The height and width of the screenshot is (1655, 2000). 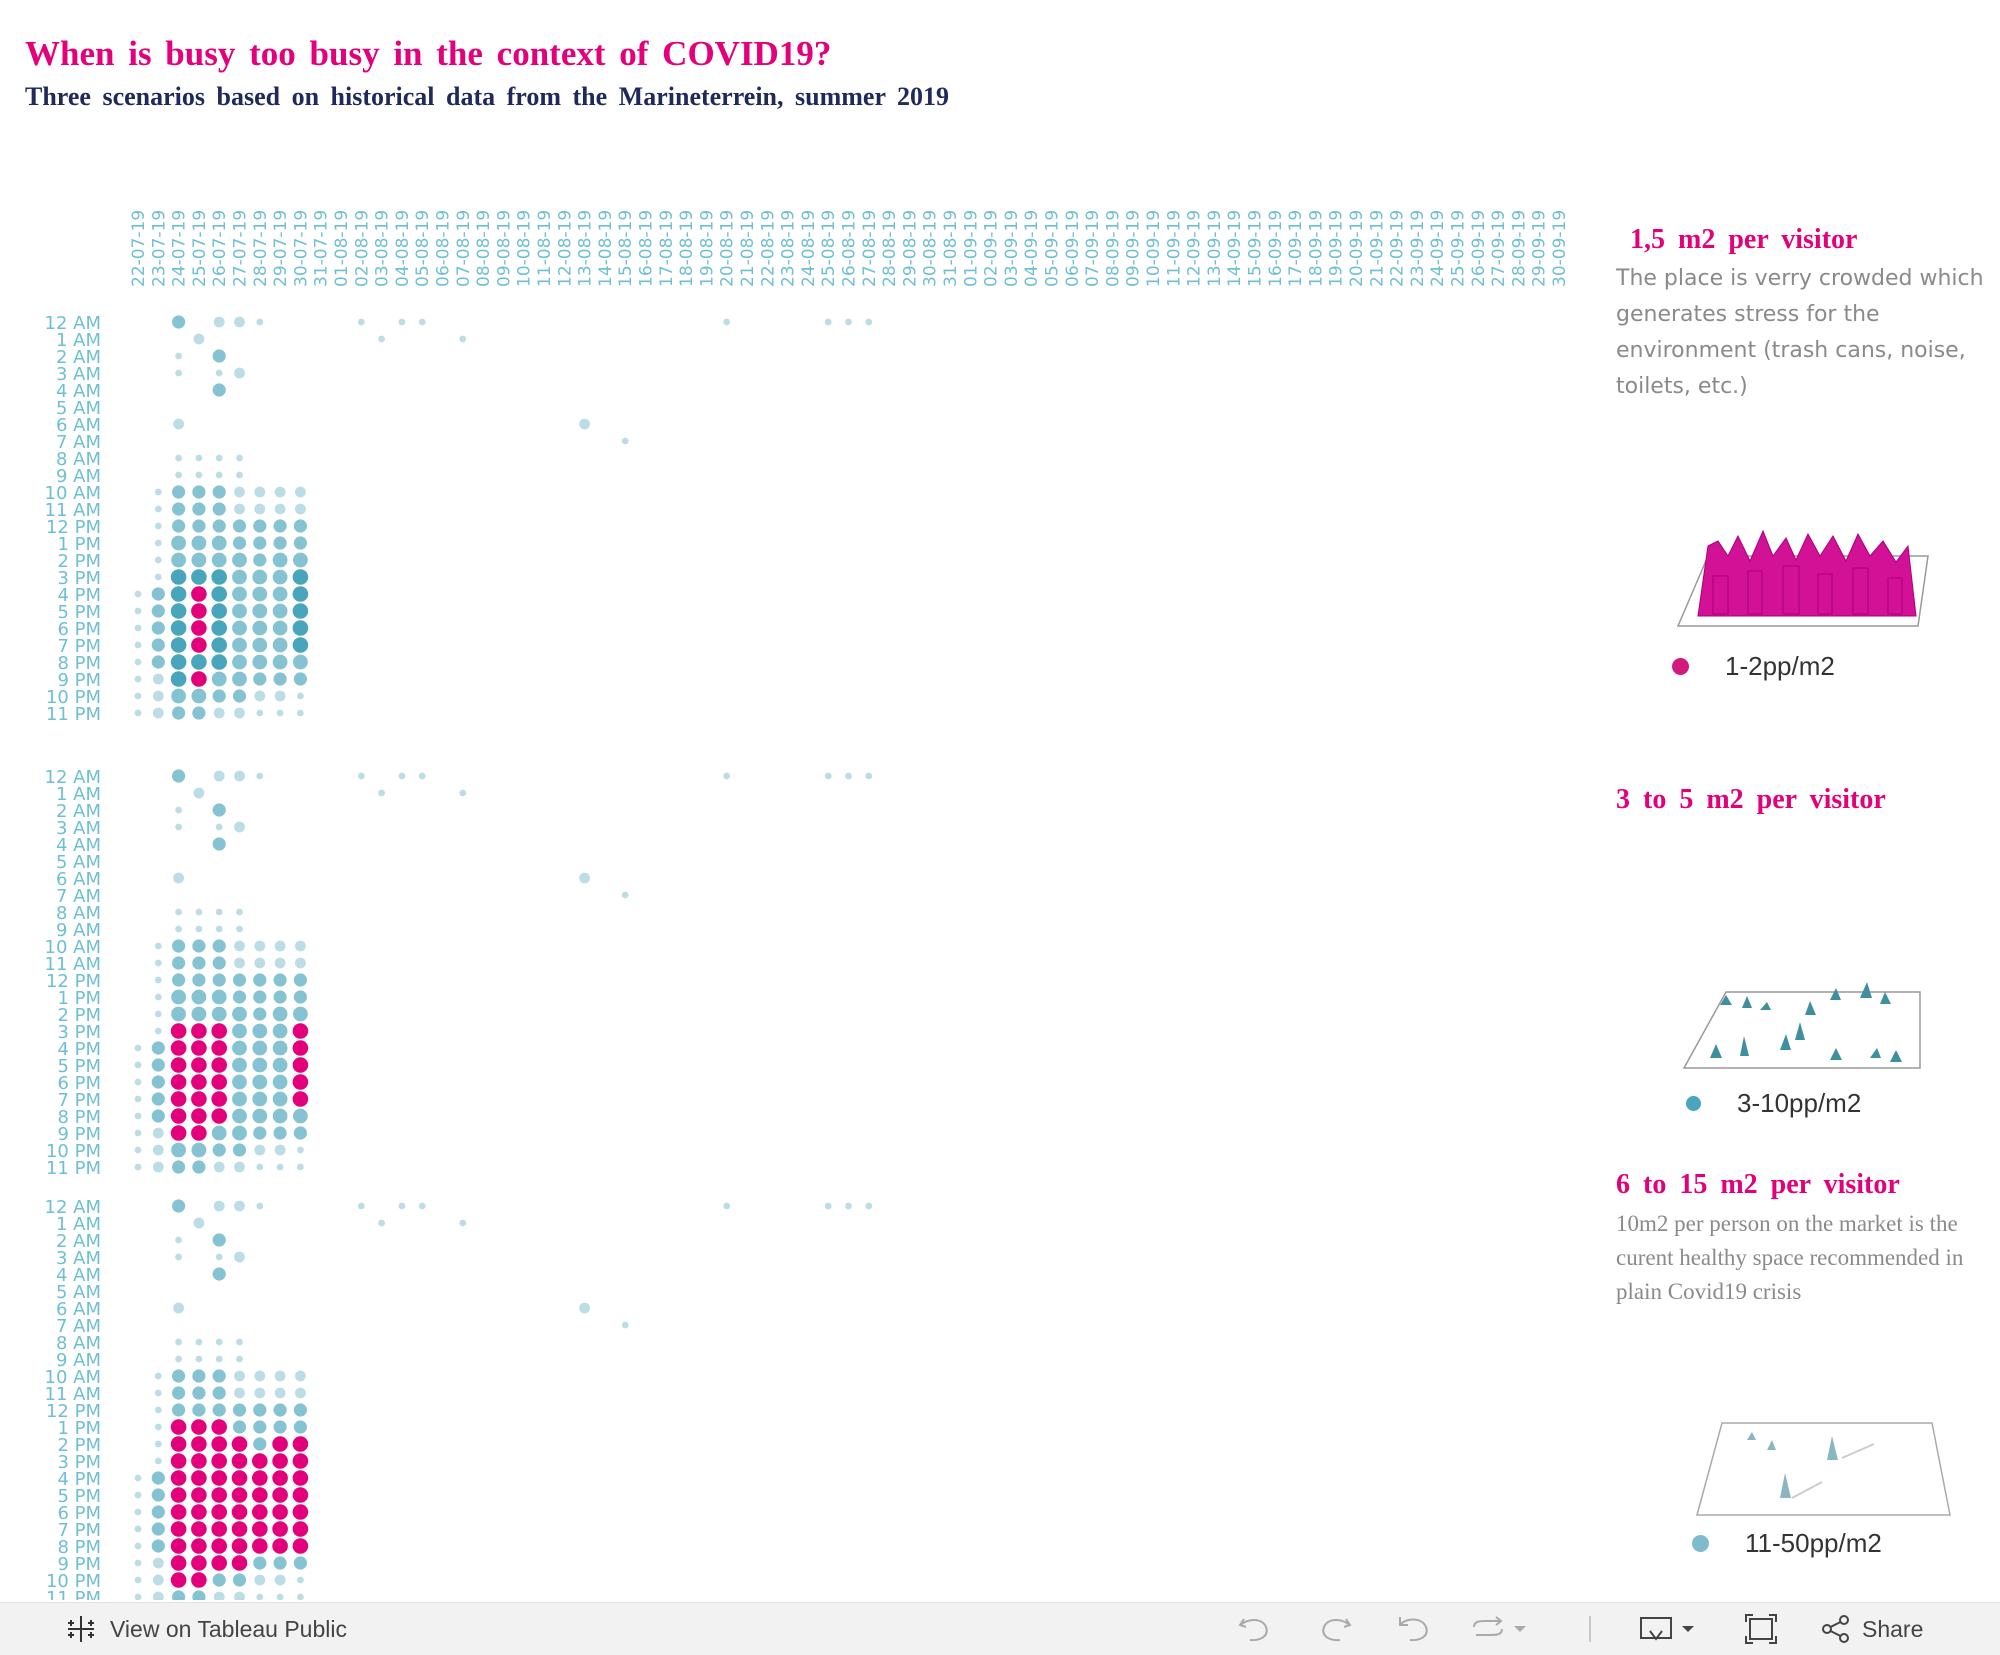 What do you see at coordinates (1751, 799) in the screenshot?
I see `panel-2-title: 3 to 5 m2 per visitor` at bounding box center [1751, 799].